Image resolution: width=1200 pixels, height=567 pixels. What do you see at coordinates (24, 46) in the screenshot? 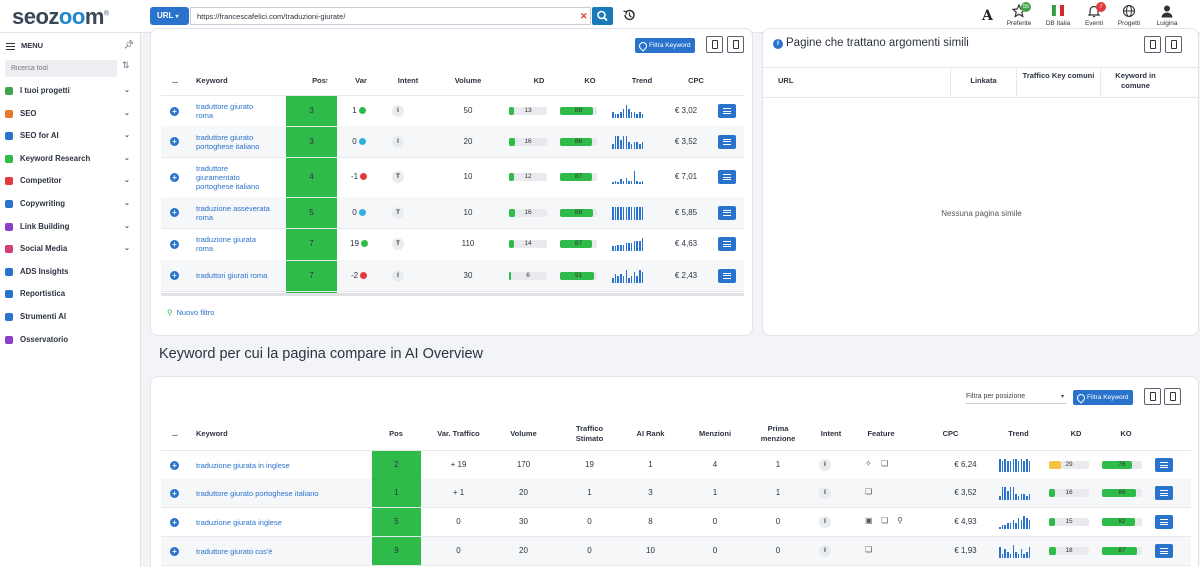
I see `menu-header: MENU` at bounding box center [24, 46].